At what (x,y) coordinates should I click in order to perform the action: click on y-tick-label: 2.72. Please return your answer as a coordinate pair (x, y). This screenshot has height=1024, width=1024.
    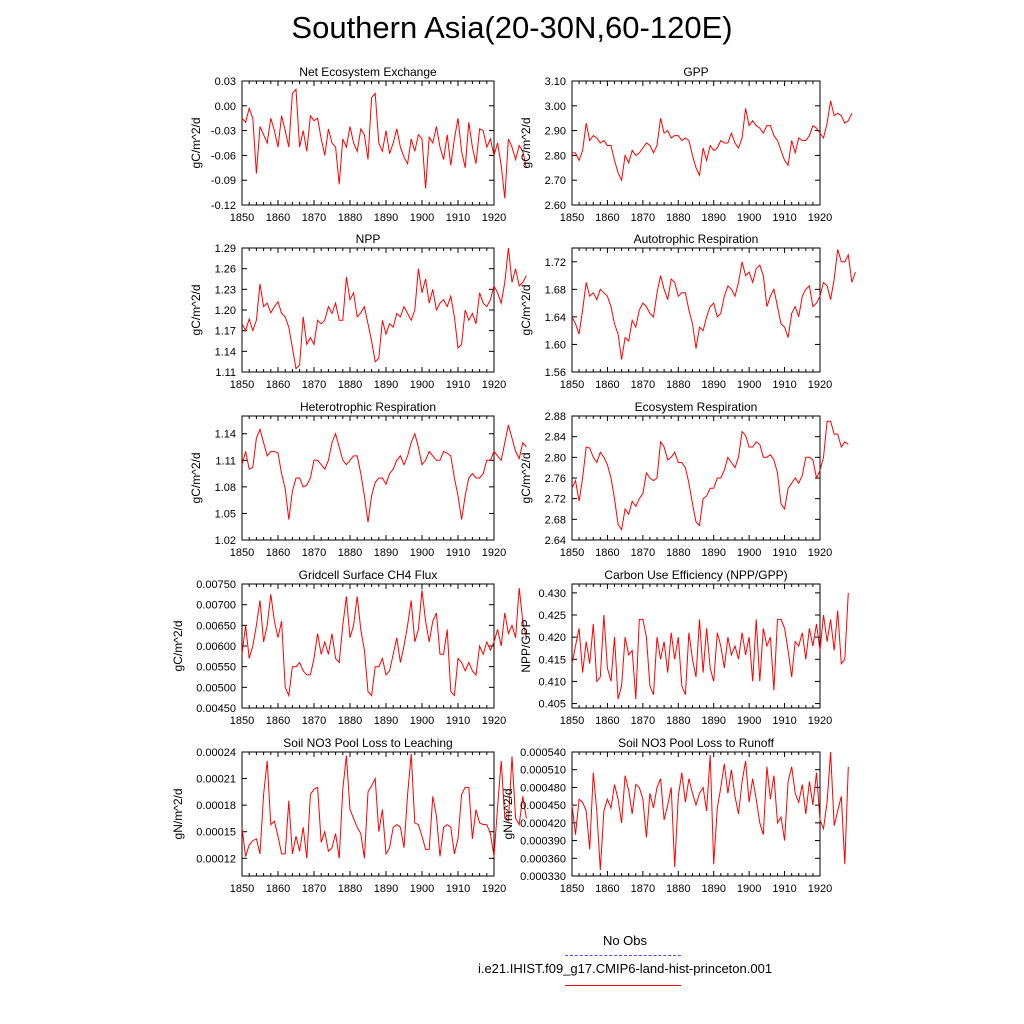
    Looking at the image, I should click on (555, 500).